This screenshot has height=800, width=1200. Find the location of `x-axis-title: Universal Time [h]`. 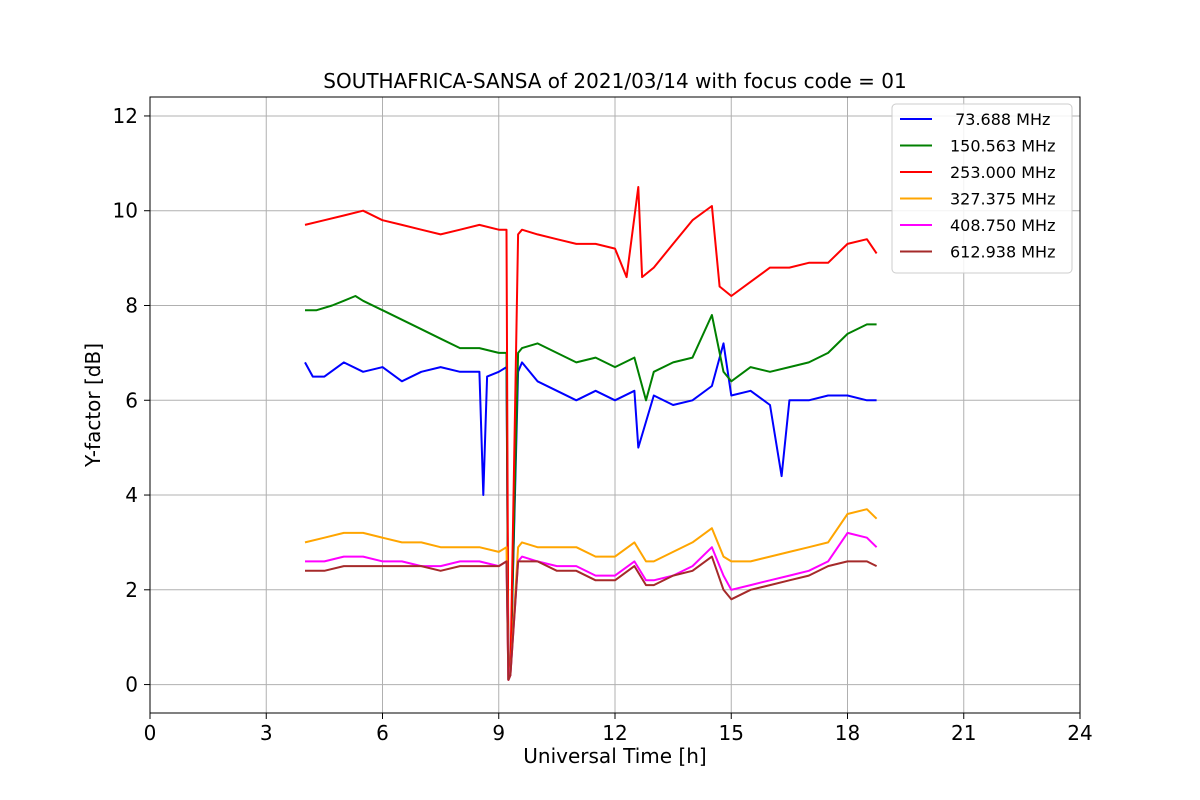

x-axis-title: Universal Time [h] is located at coordinates (614, 756).